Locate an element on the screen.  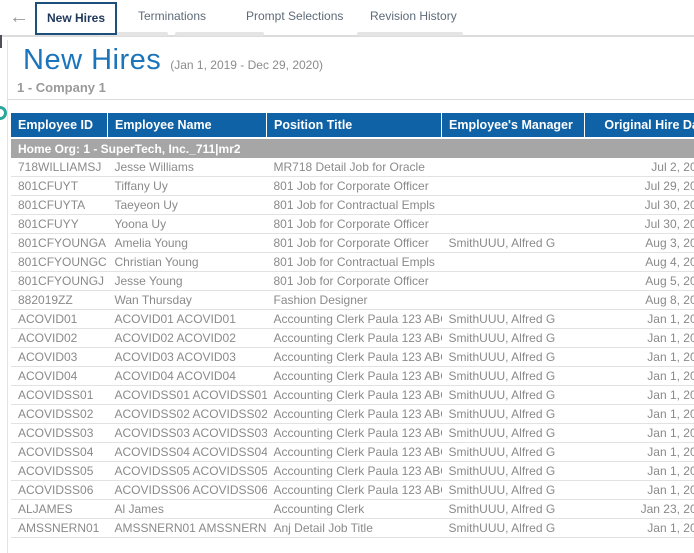
table-cell: AMSSNERN01 AMSSNERN01 is located at coordinates (187, 528).